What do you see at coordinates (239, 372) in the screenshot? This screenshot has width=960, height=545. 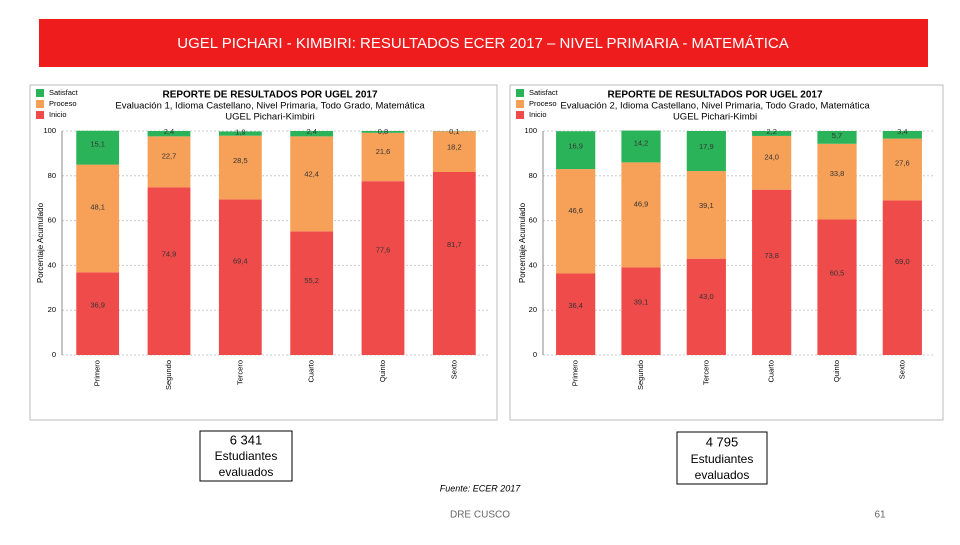 I see `x-tick-label: Tercero` at bounding box center [239, 372].